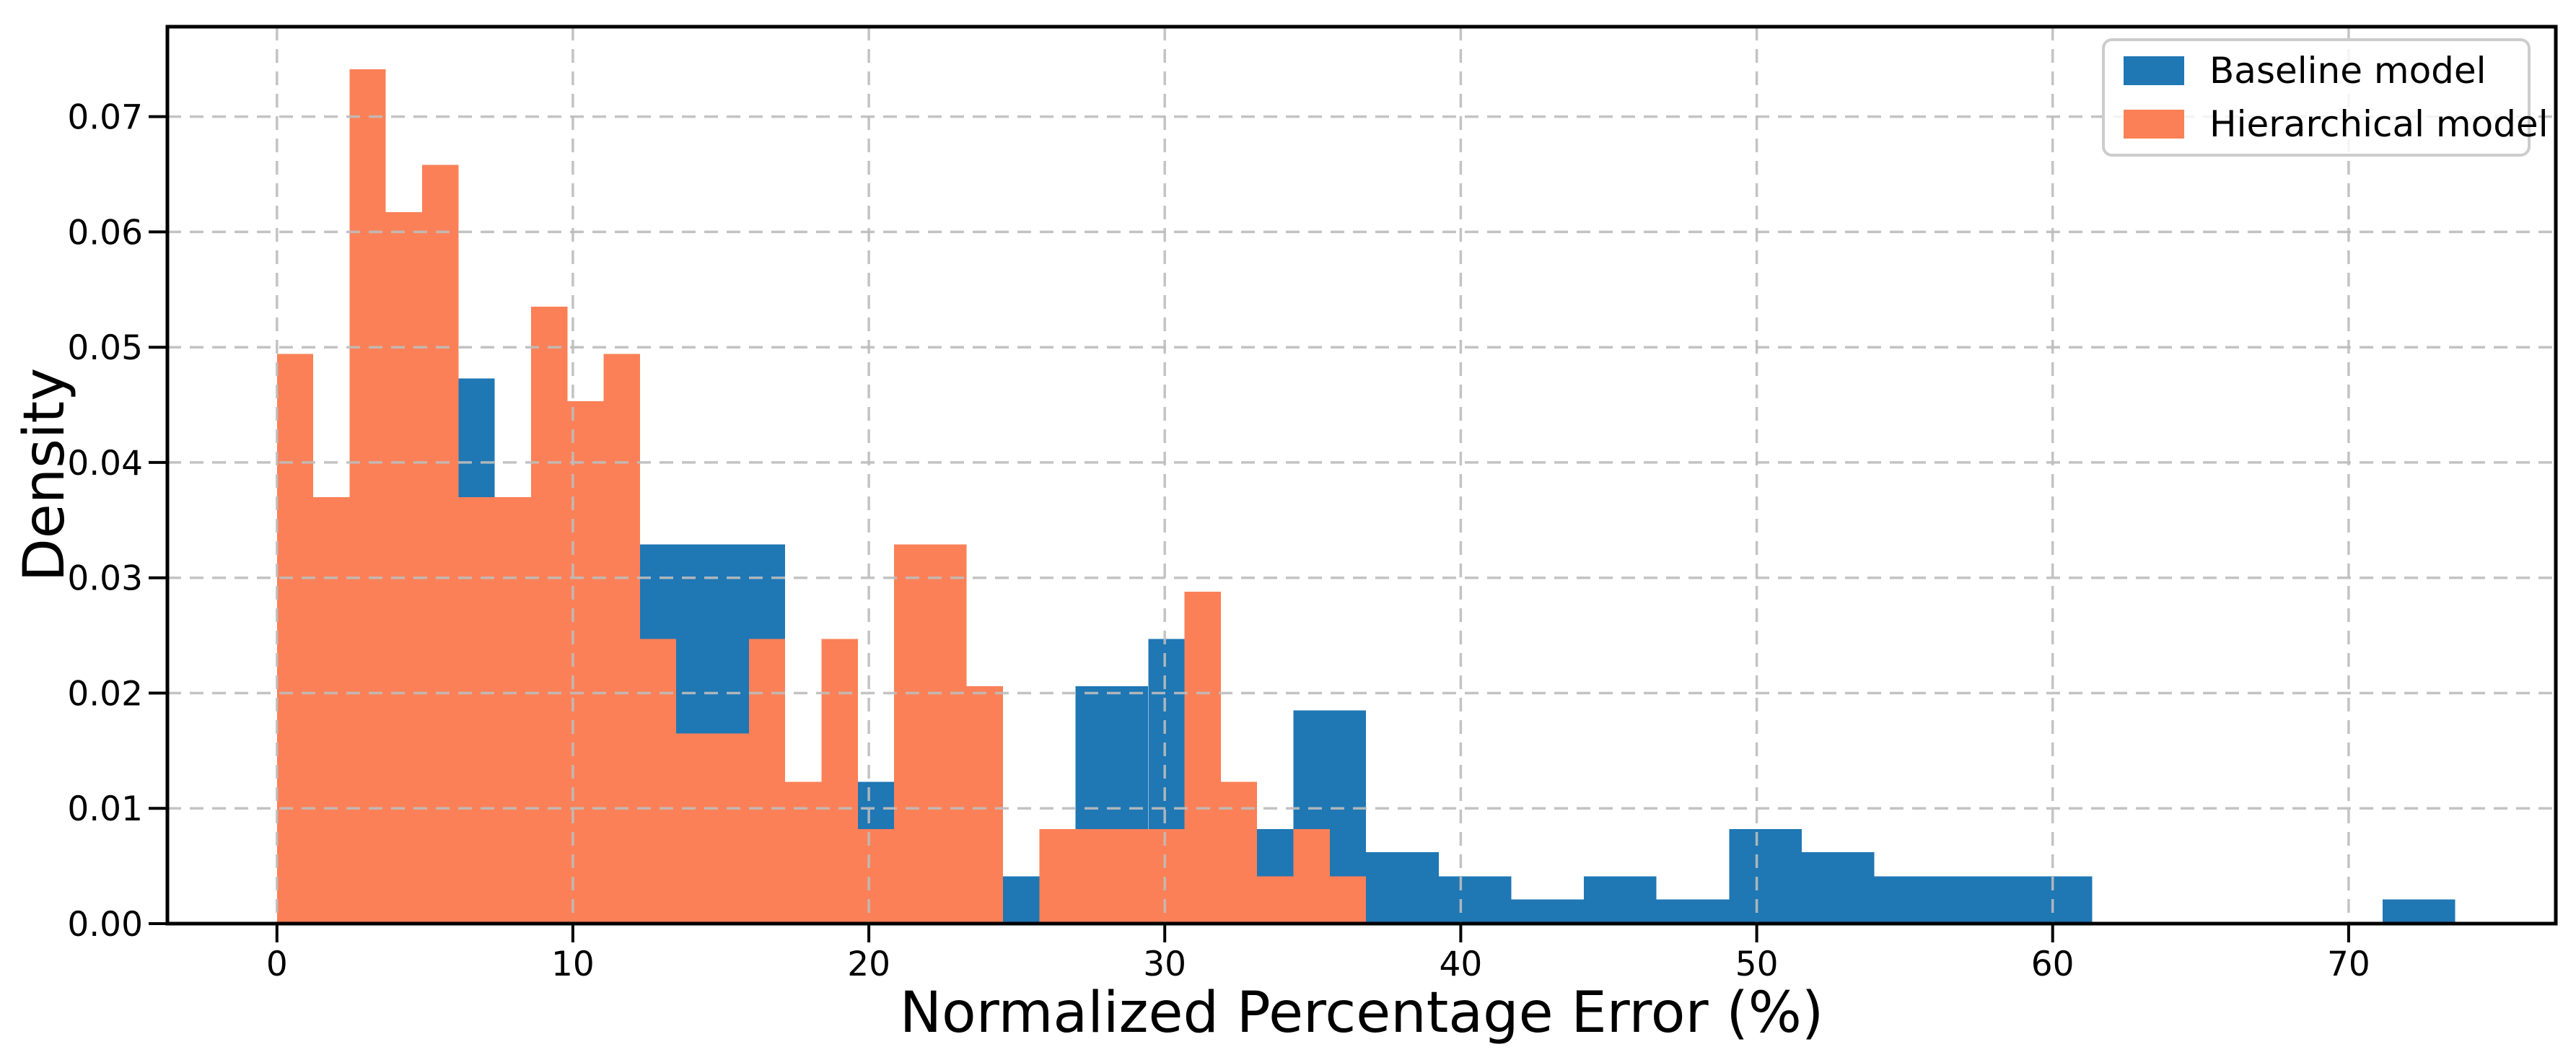 The height and width of the screenshot is (1060, 2576). Describe the element at coordinates (2053, 964) in the screenshot. I see `x-tick-label-60: 60` at that location.